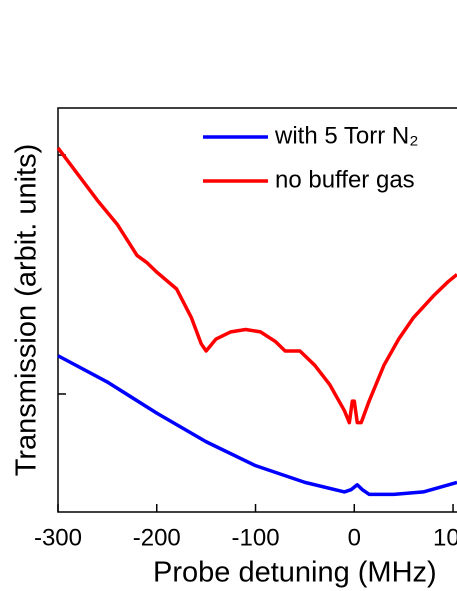  What do you see at coordinates (345, 179) in the screenshot?
I see `legend-label: no buffer gas` at bounding box center [345, 179].